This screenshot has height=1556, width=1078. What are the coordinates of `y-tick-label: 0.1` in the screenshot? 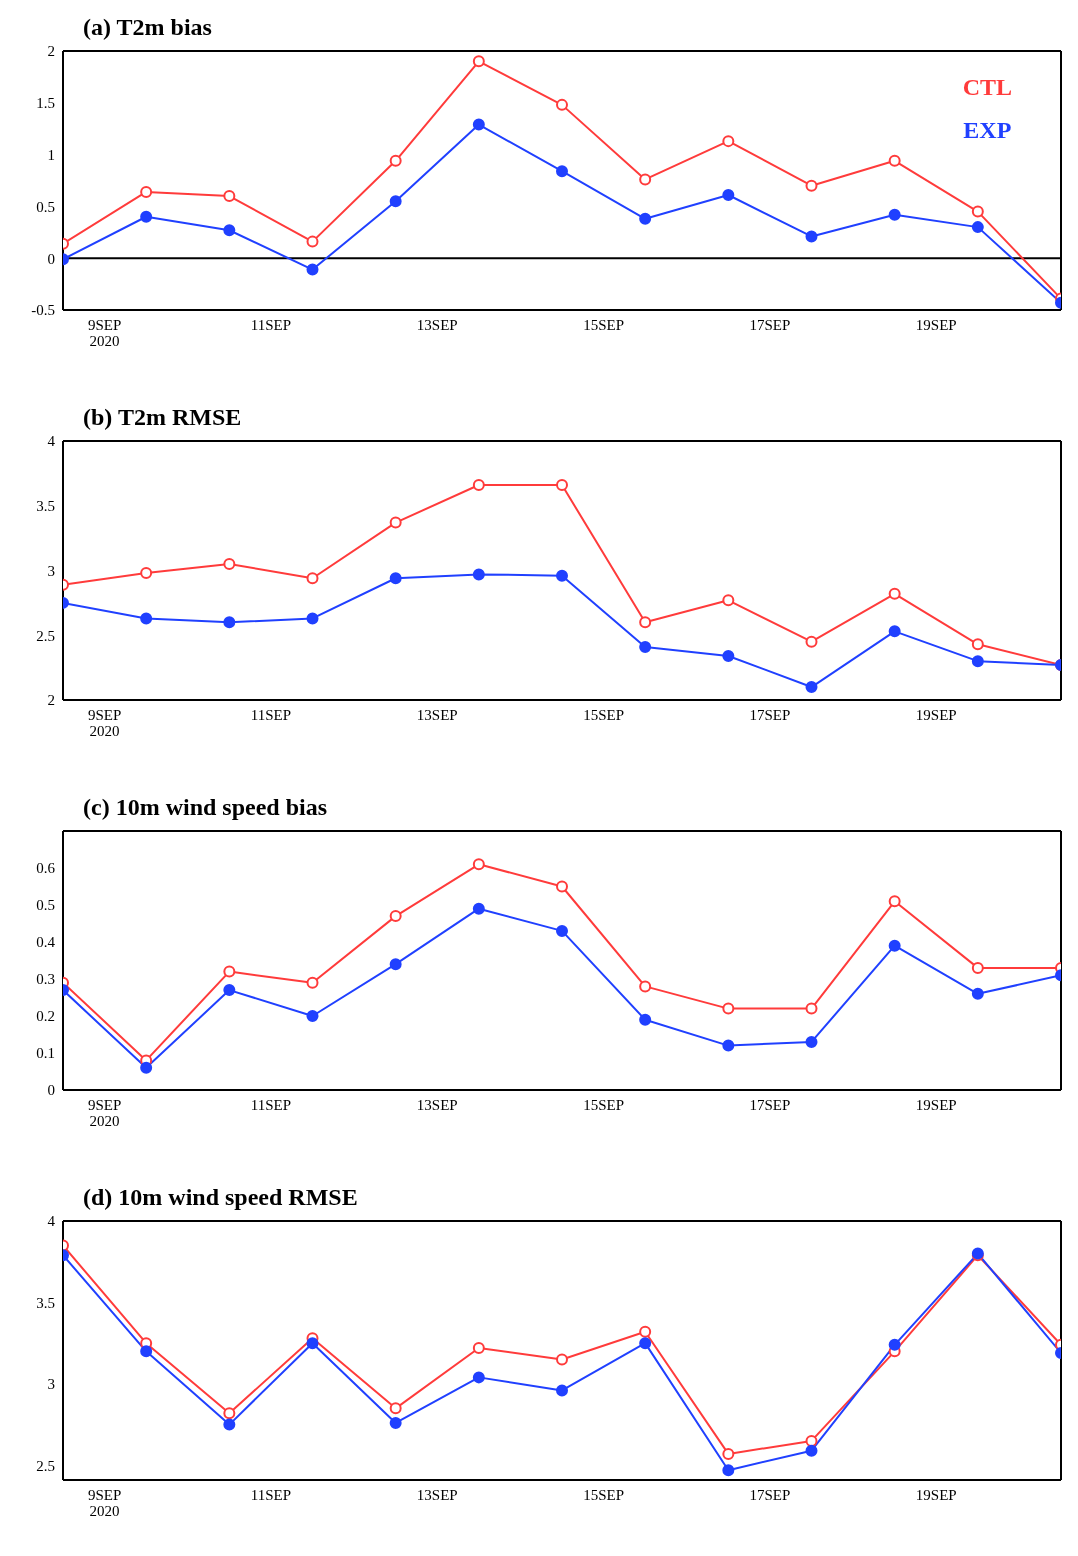 It's located at (45, 1053).